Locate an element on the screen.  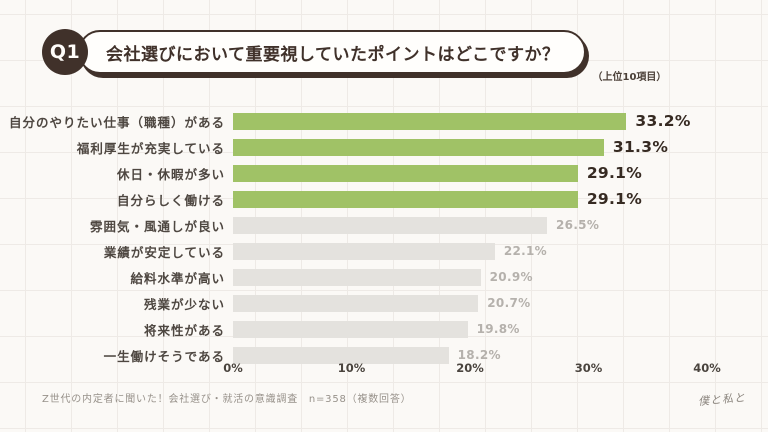
question-number-badge: Q1 is located at coordinates (65, 52).